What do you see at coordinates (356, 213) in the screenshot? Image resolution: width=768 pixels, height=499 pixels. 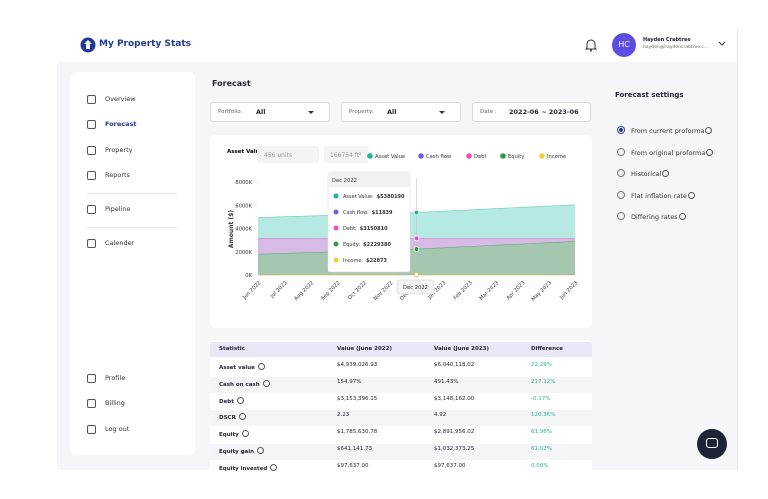 I see `tooltip-item-label: Cash flow:` at bounding box center [356, 213].